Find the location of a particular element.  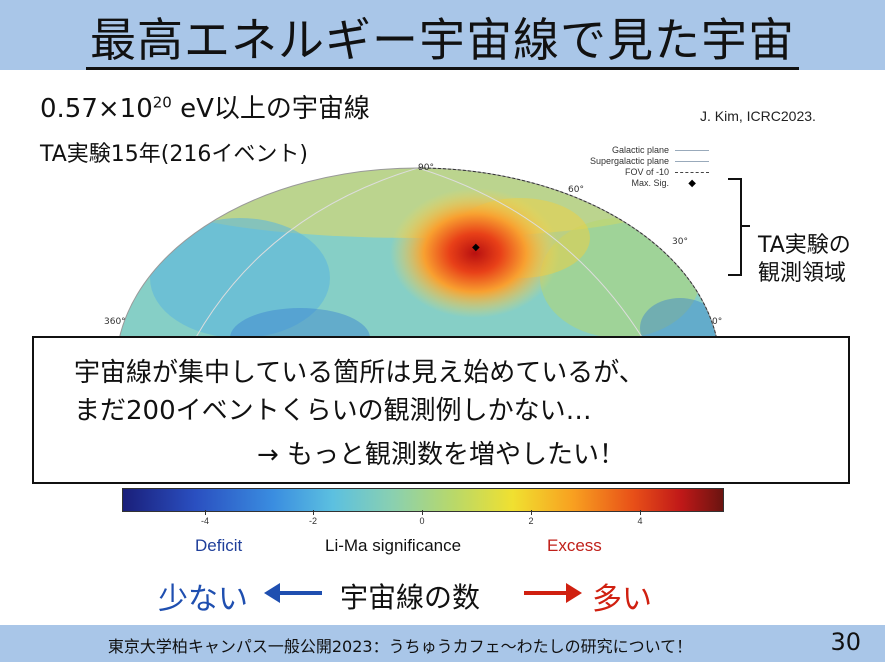

credit: J. Kim, ICRC2023. is located at coordinates (758, 116).